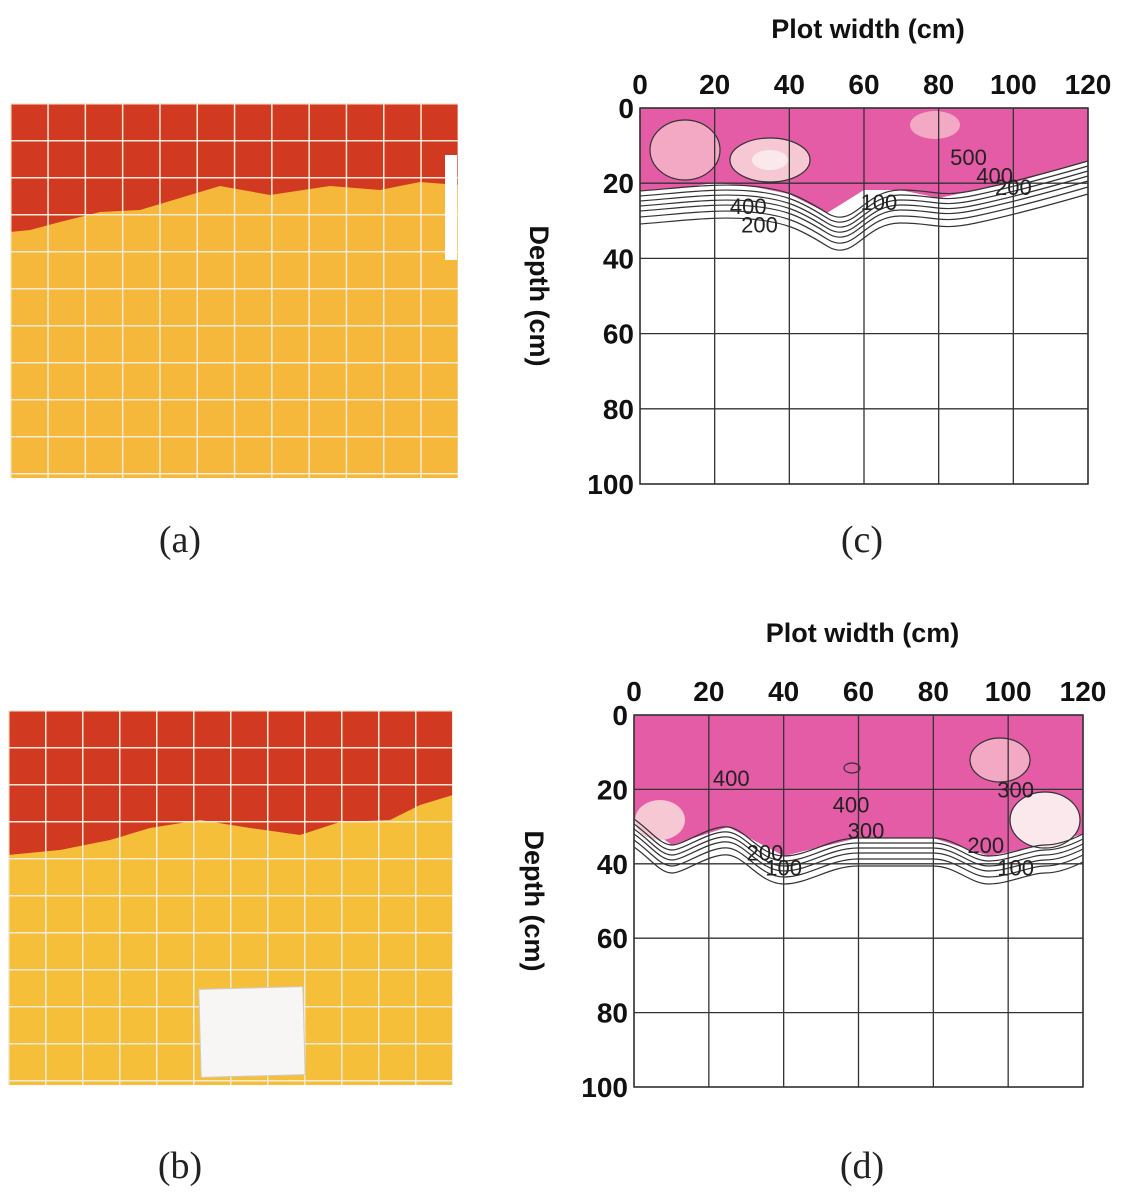  What do you see at coordinates (234, 290) in the screenshot?
I see `photo-a` at bounding box center [234, 290].